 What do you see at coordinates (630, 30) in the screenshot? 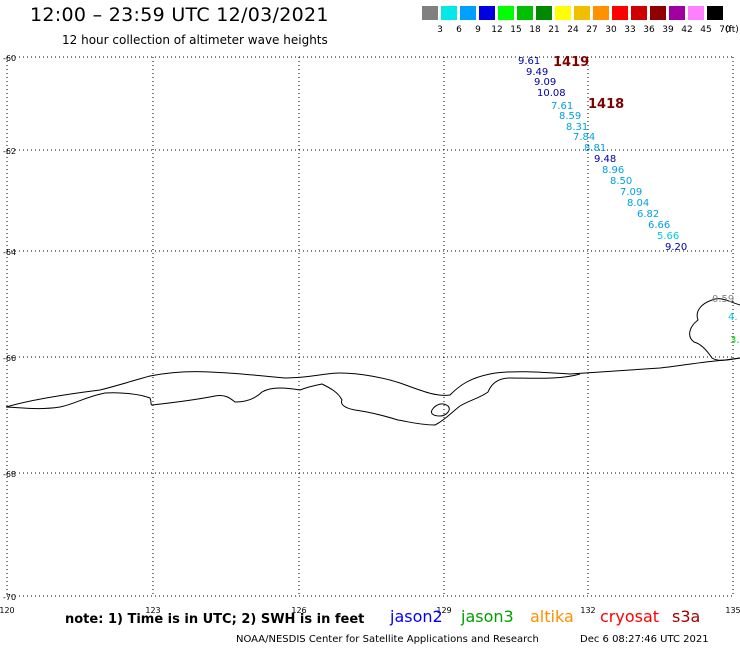
I see `legend-label: 33` at bounding box center [630, 30].